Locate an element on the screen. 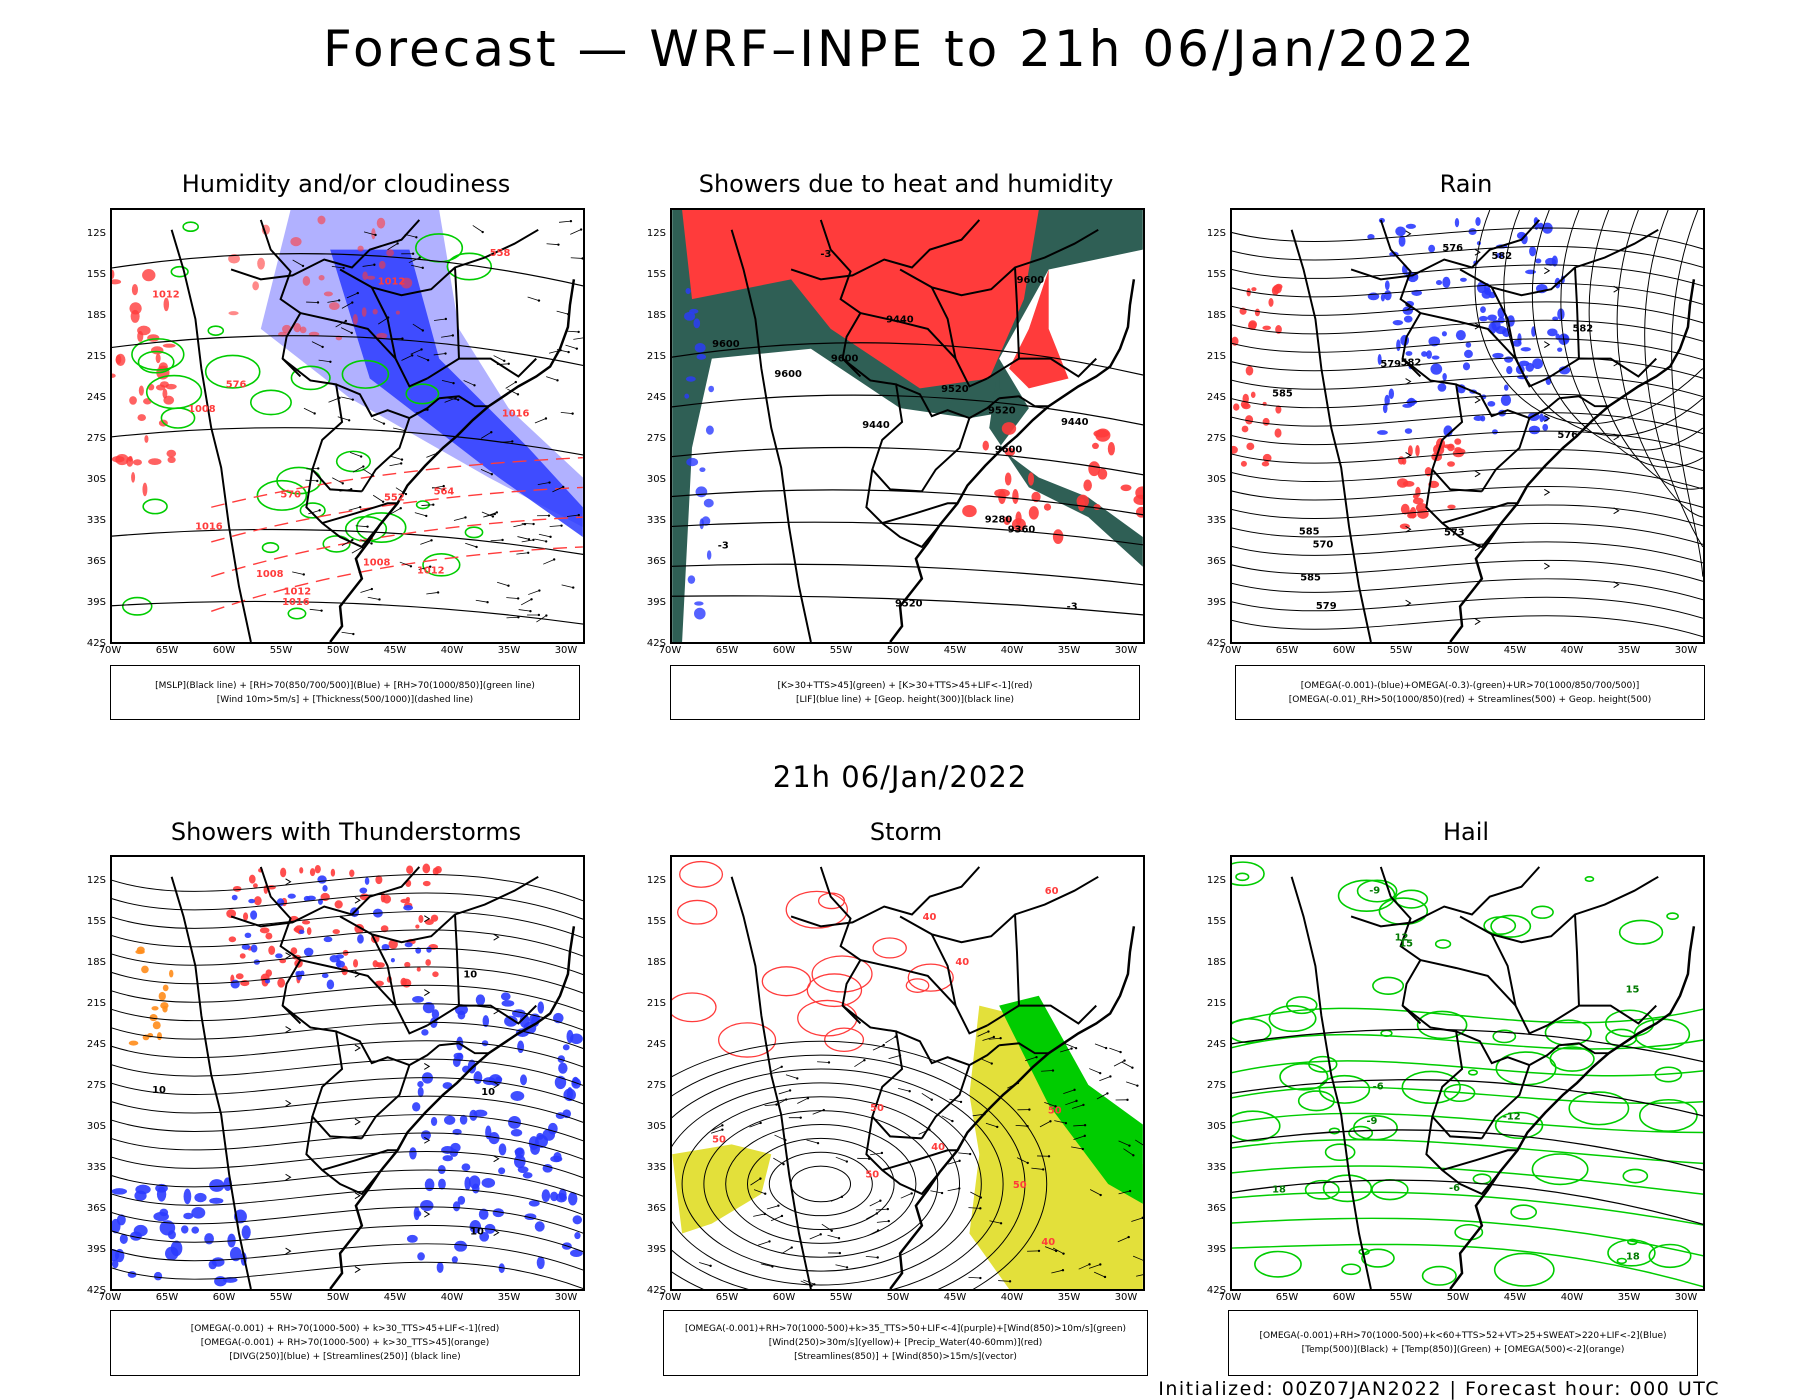  contour-label: 9360 is located at coordinates (1022, 529).